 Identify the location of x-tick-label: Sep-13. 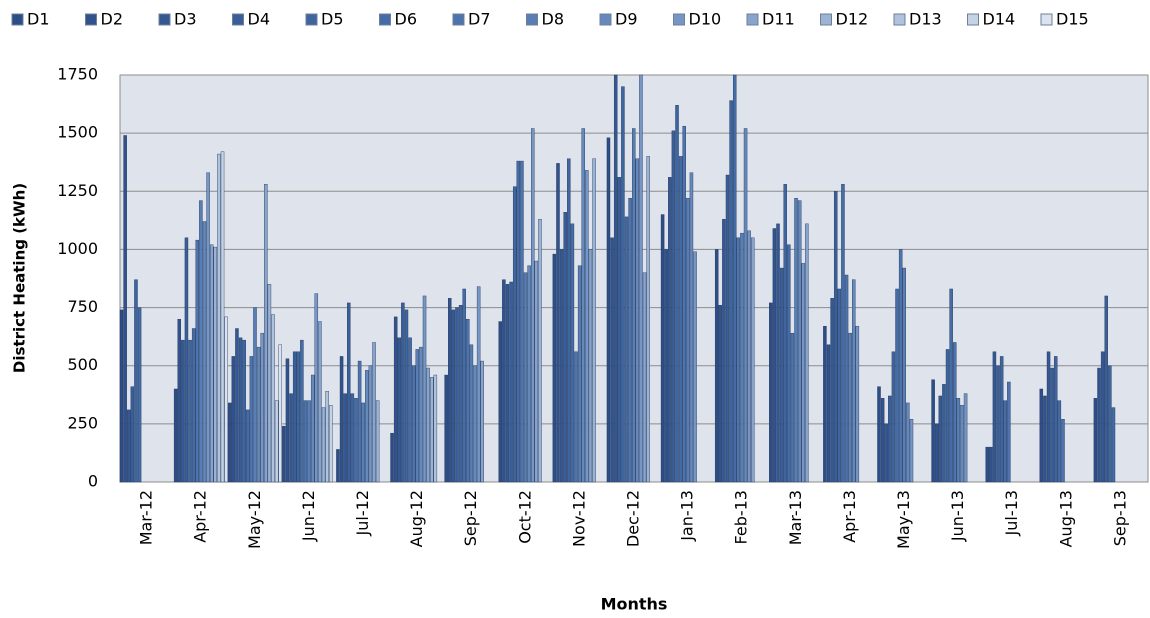
(1119, 518).